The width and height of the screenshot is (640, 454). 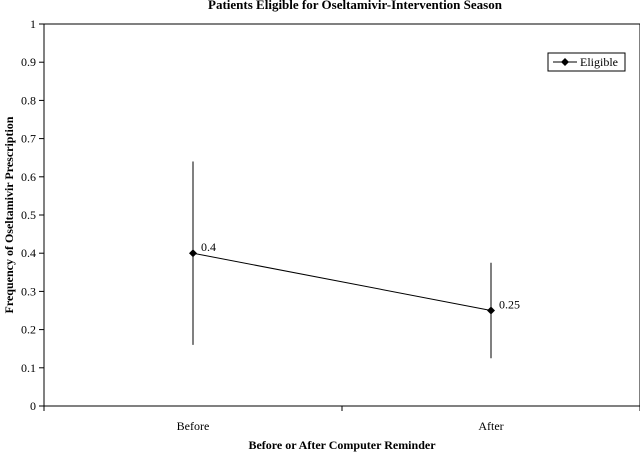 What do you see at coordinates (208, 247) in the screenshot?
I see `data-label: 0.4` at bounding box center [208, 247].